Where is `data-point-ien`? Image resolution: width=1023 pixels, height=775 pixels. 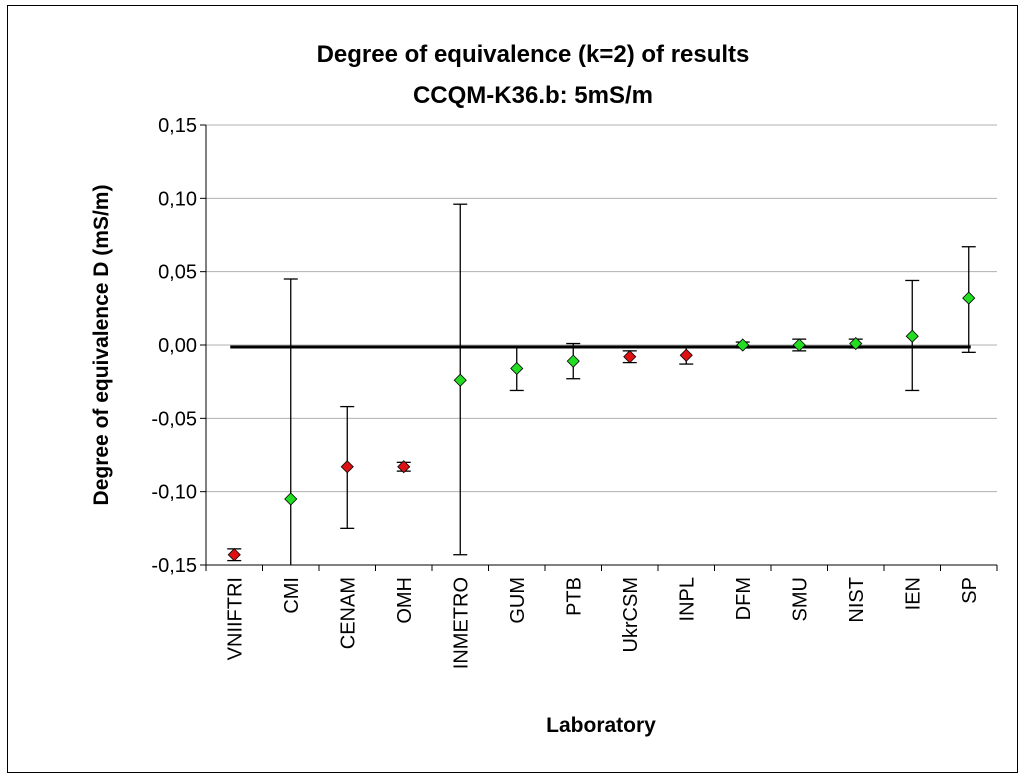 data-point-ien is located at coordinates (912, 336).